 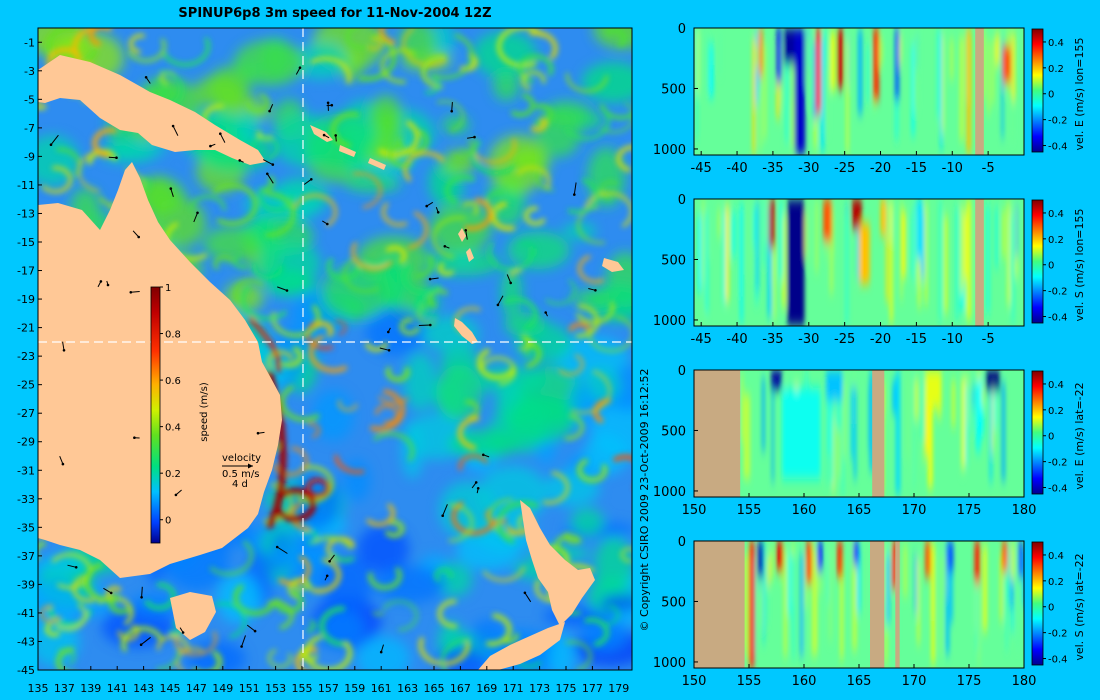 What do you see at coordinates (196, 688) in the screenshot?
I see `lon-tick-label: 147` at bounding box center [196, 688].